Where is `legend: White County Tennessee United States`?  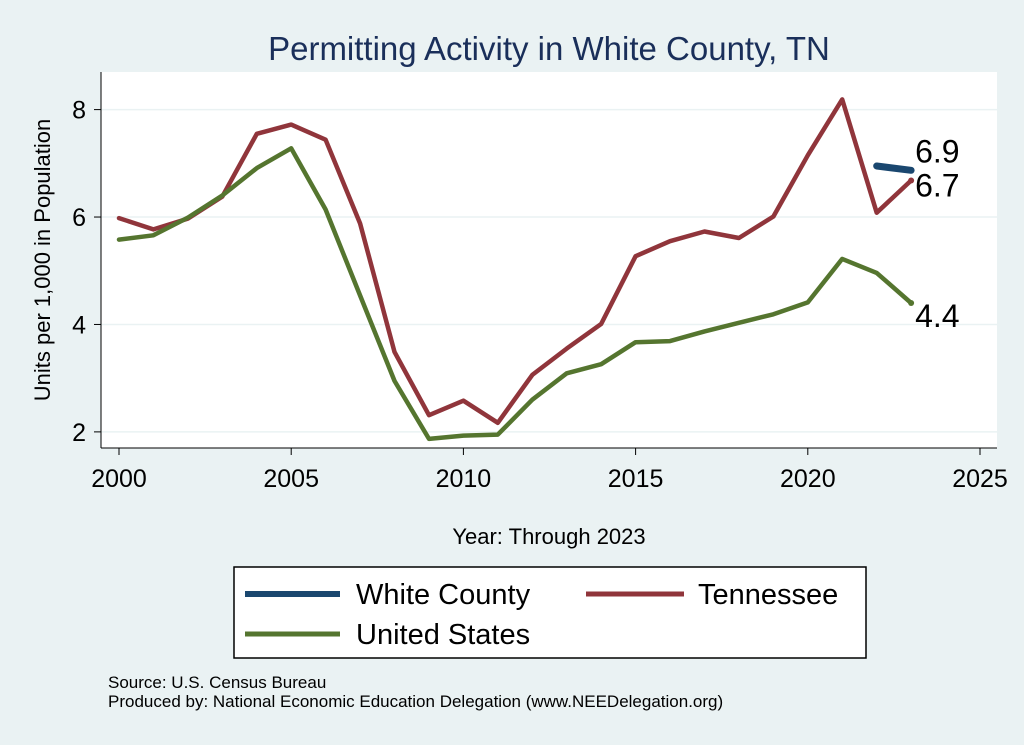
legend: White County Tennessee United States is located at coordinates (550, 612).